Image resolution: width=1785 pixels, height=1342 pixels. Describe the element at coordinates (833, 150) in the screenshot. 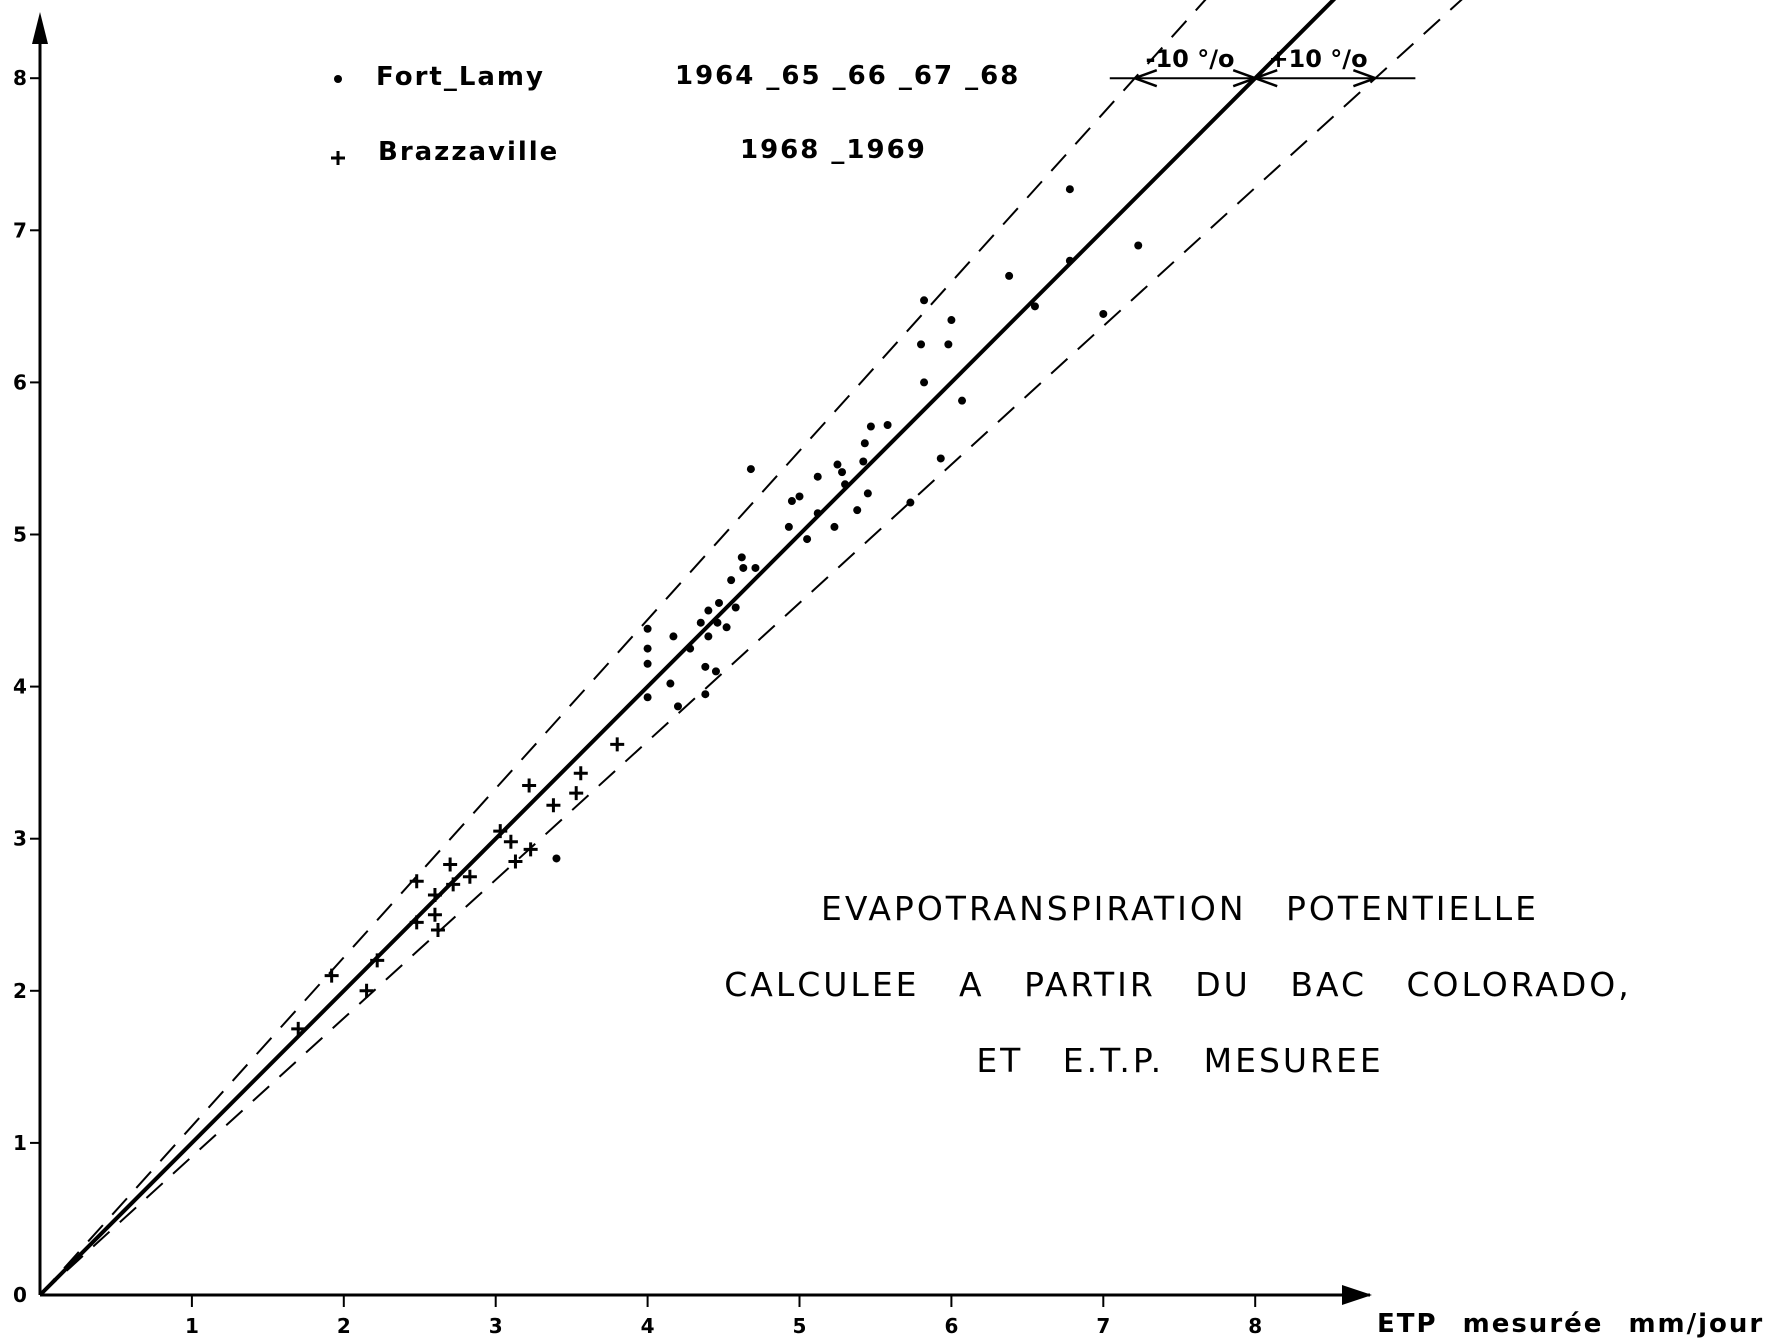

I see `legend-years-brazzaville: 1968 _1969` at that location.